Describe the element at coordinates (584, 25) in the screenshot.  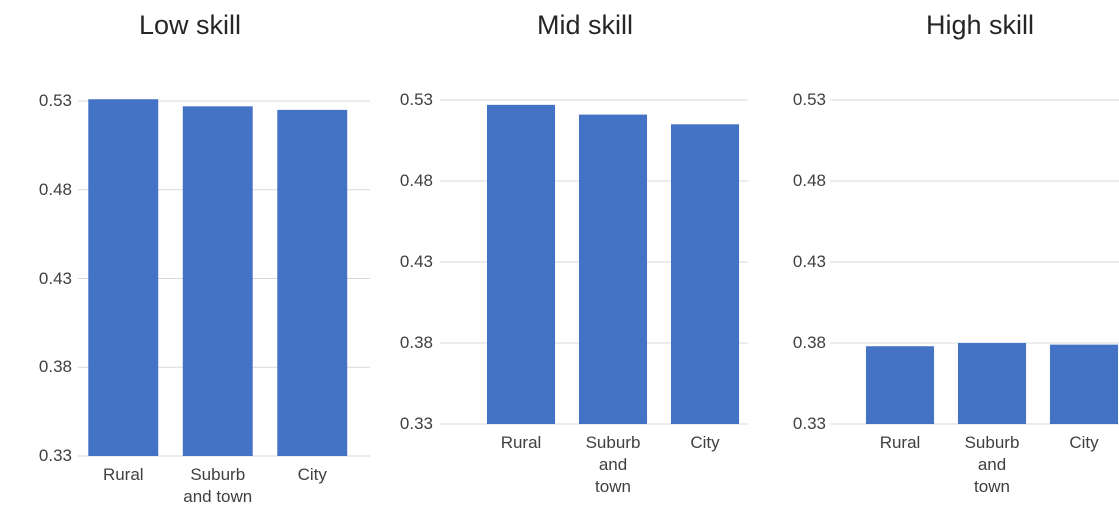
I see `chart-title: Mid skill` at that location.